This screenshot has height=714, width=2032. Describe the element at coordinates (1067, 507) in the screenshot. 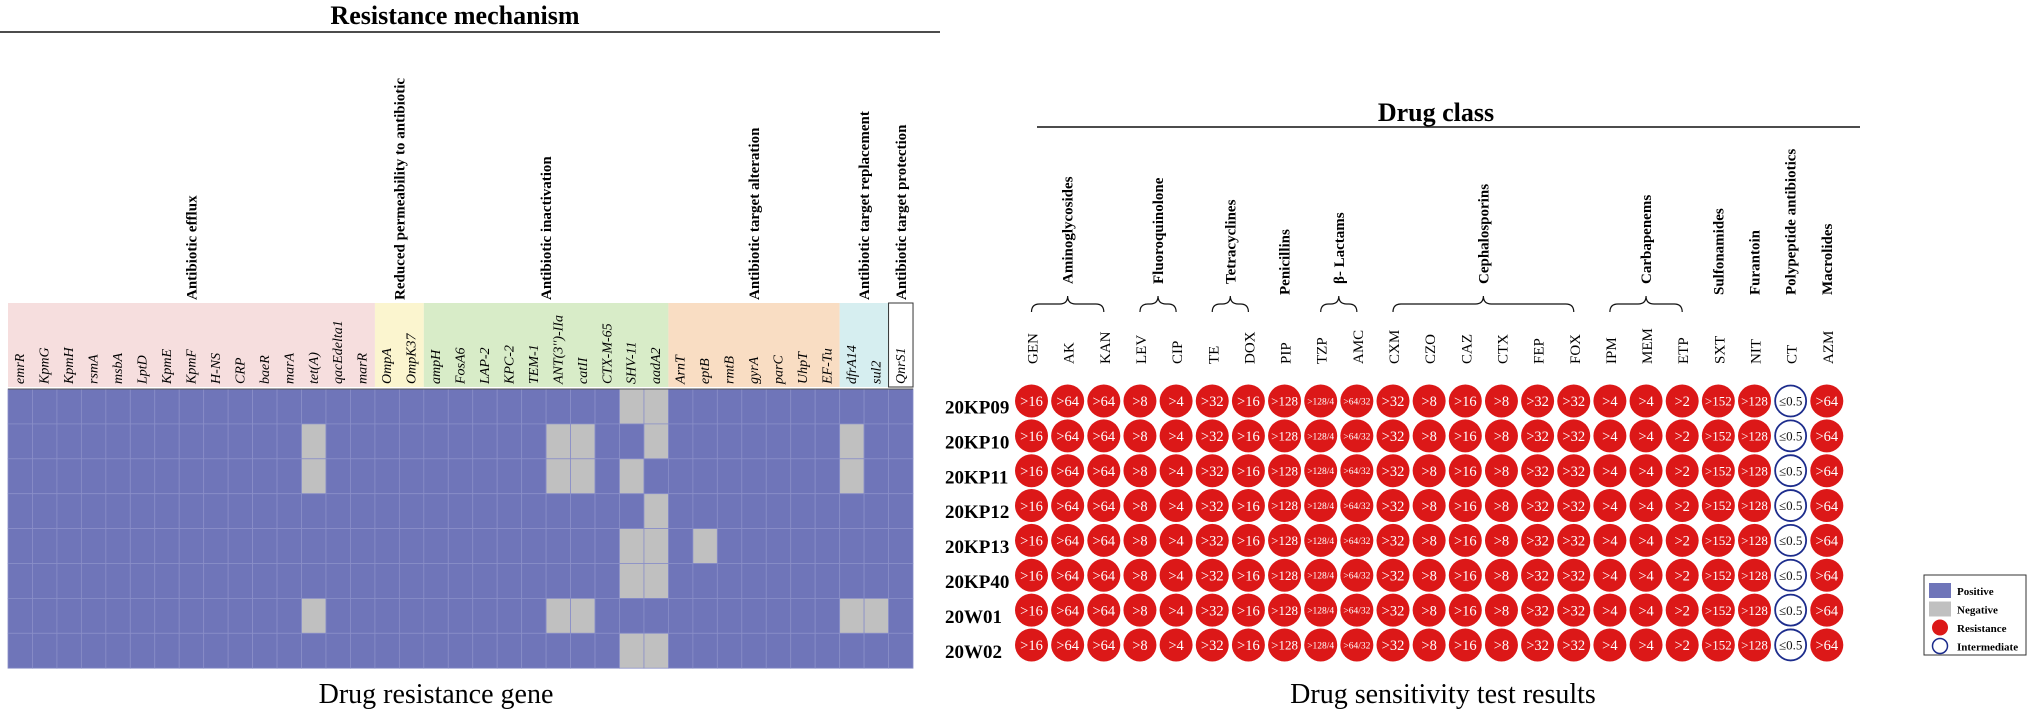

I see `mic-value-label: >64` at that location.